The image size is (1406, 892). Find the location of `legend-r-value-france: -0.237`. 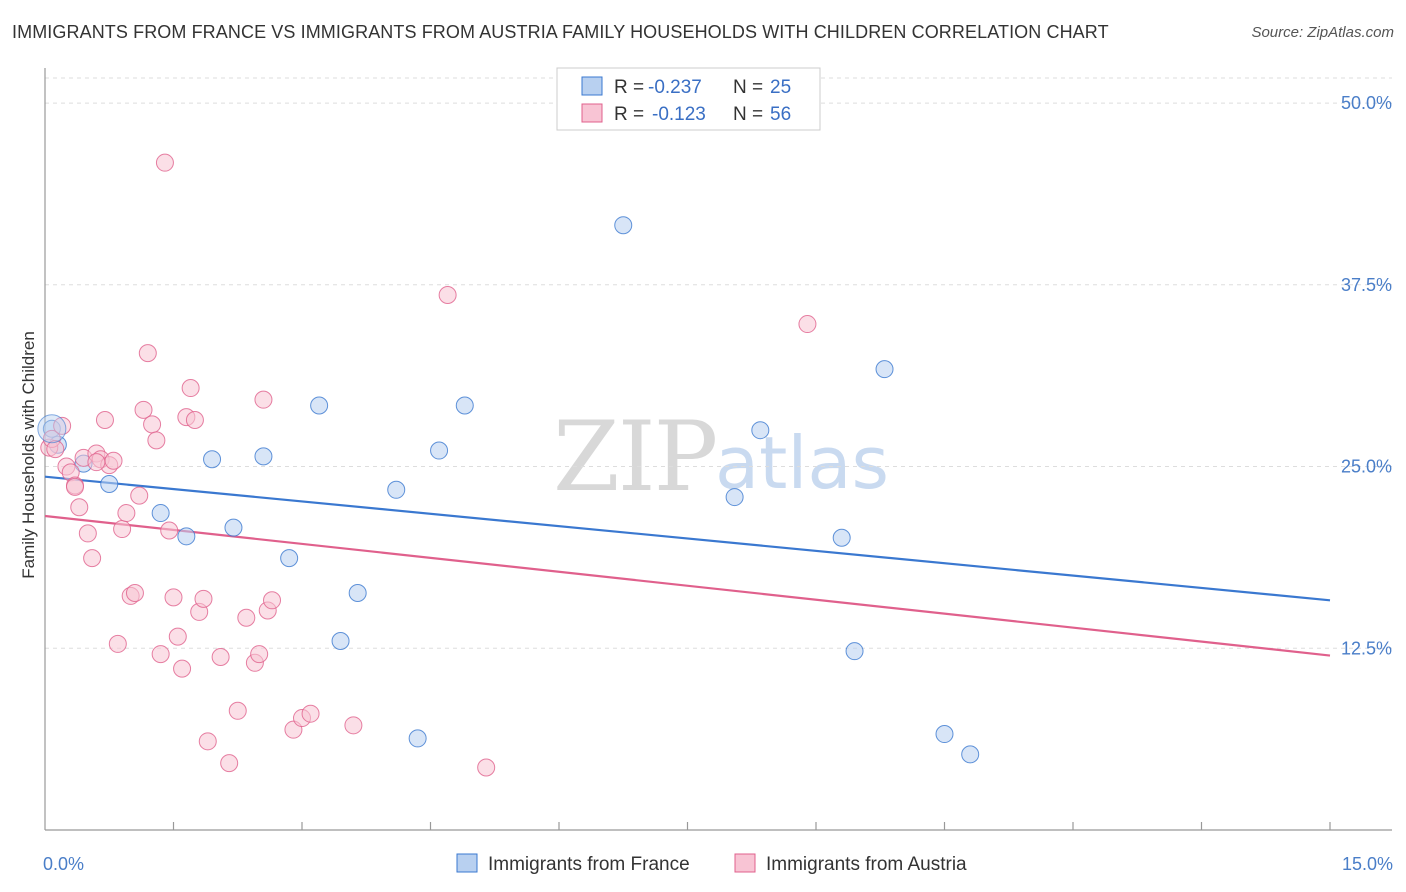

legend-r-value-france: -0.237 is located at coordinates (675, 87).